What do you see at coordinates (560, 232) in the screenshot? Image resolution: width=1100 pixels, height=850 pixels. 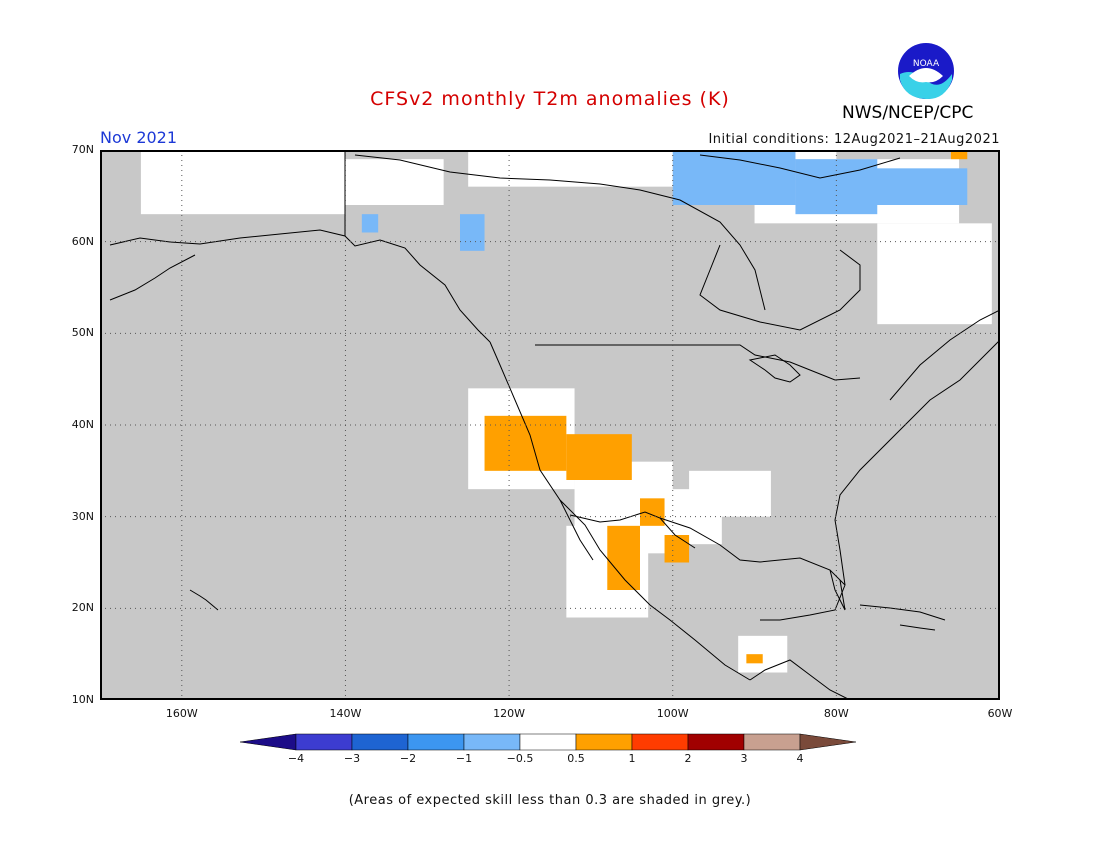 I see `canada-arctic-coastline` at bounding box center [560, 232].